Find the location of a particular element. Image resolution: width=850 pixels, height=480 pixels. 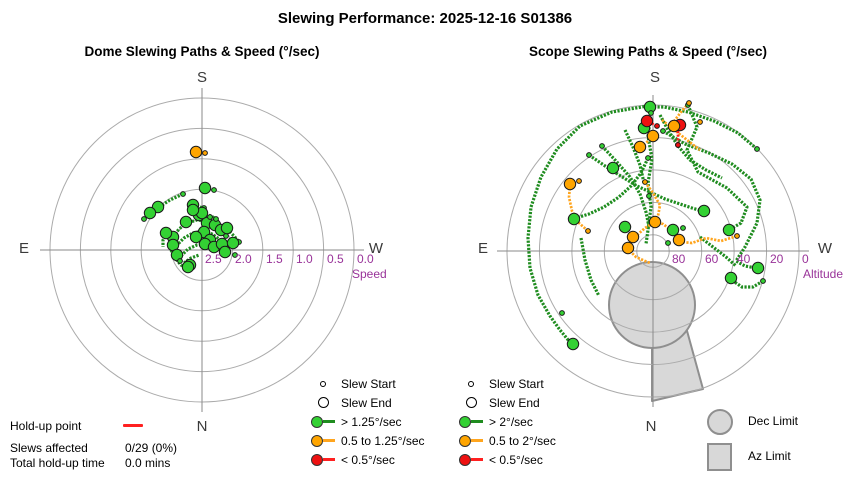

dome-compass-west: W is located at coordinates (376, 248).